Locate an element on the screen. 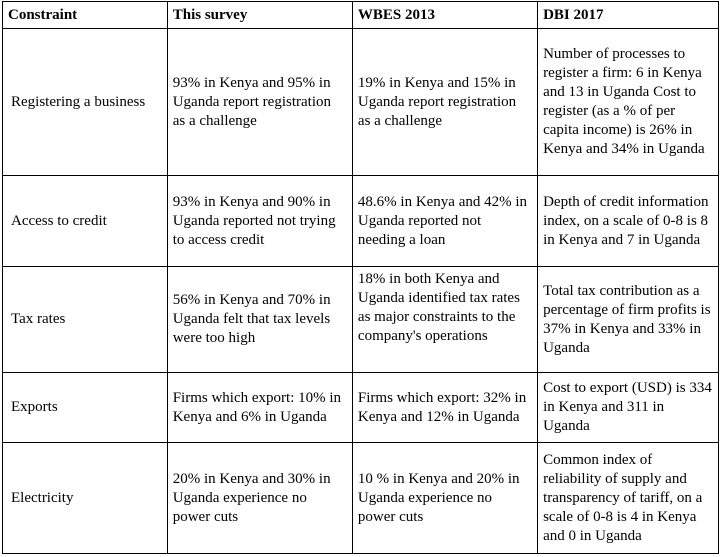 Image resolution: width=721 pixels, height=557 pixels. header-this-survey: This survey is located at coordinates (259, 15).